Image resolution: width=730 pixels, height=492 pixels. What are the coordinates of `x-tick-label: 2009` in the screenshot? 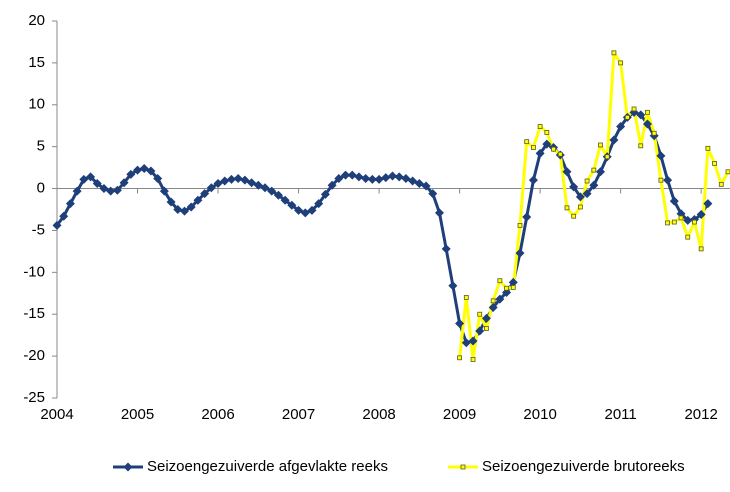 It's located at (459, 414).